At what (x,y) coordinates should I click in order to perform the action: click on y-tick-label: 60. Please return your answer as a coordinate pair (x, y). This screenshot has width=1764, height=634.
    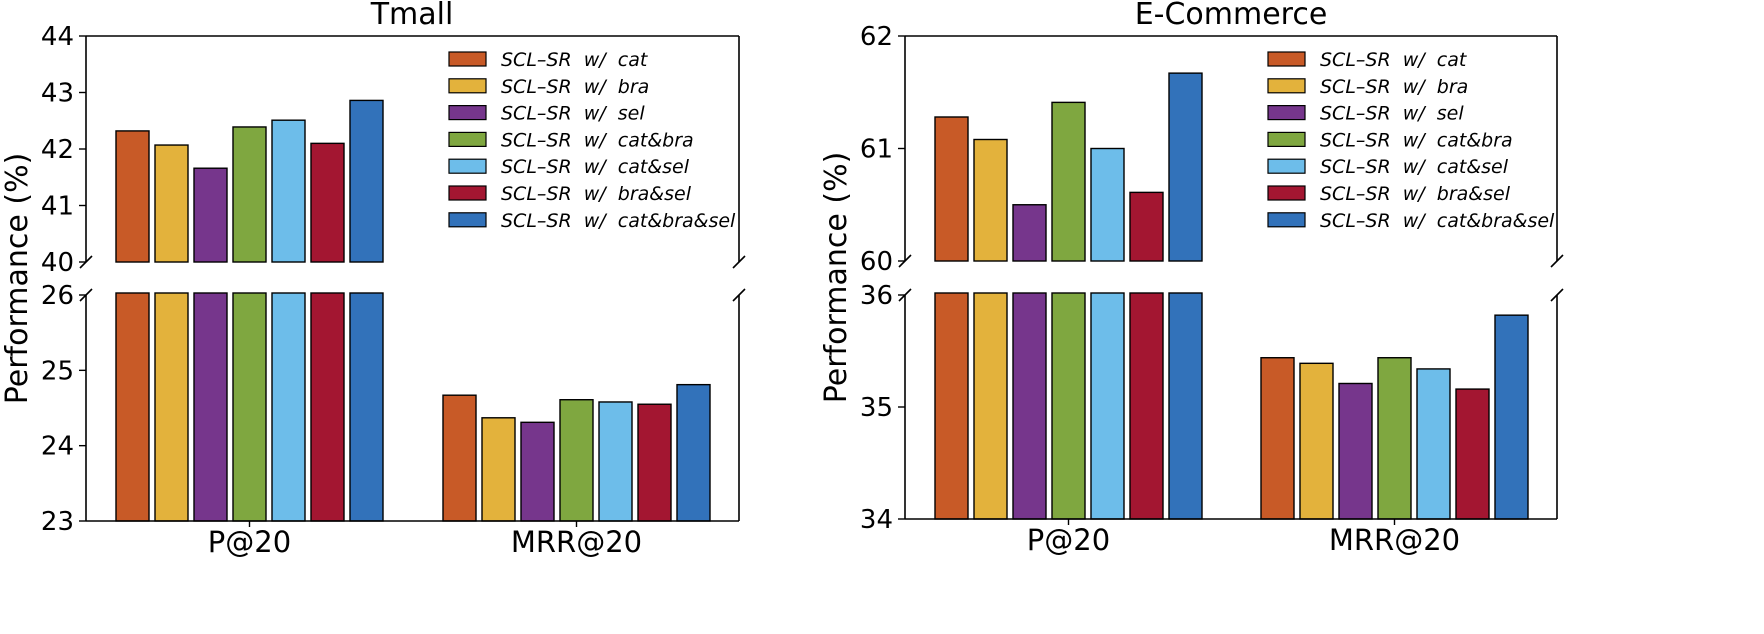
    Looking at the image, I should click on (876, 262).